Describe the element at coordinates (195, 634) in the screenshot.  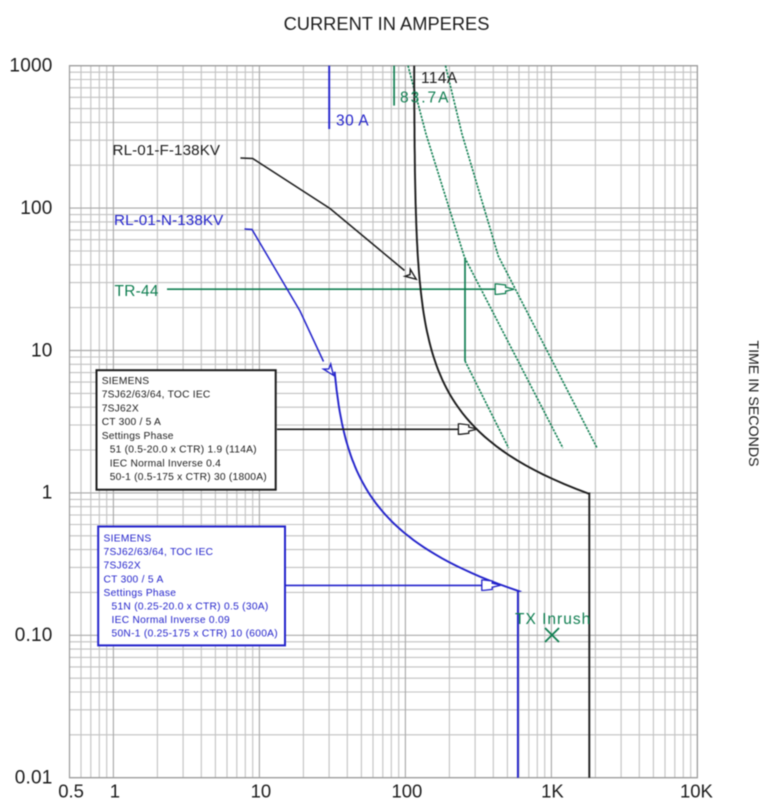
I see `svg-text:50N-1 (0.25-175 x CTR) 10 (600: 50N-1 (0.25-175 x CTR) 10 (600A)` at that location.